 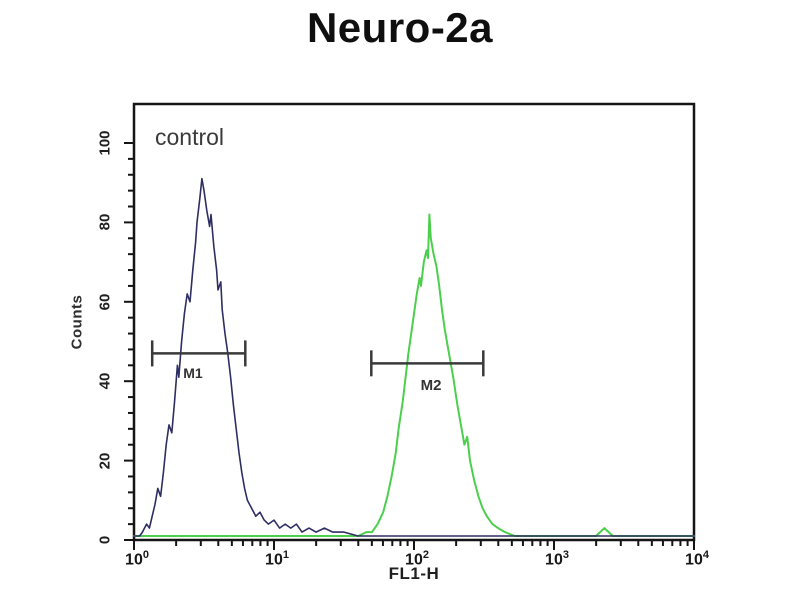 I want to click on marker-m2-label: M2, so click(x=431, y=385).